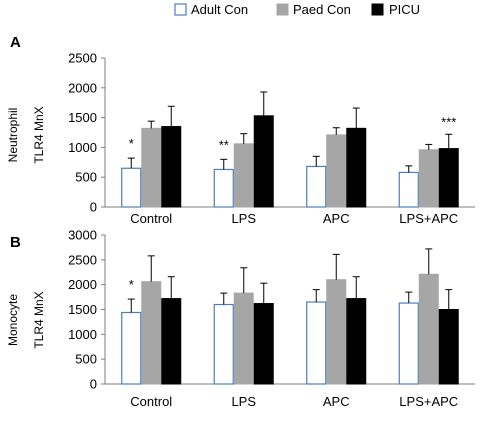  I want to click on y-tick-label-b: 2500, so click(82, 259).